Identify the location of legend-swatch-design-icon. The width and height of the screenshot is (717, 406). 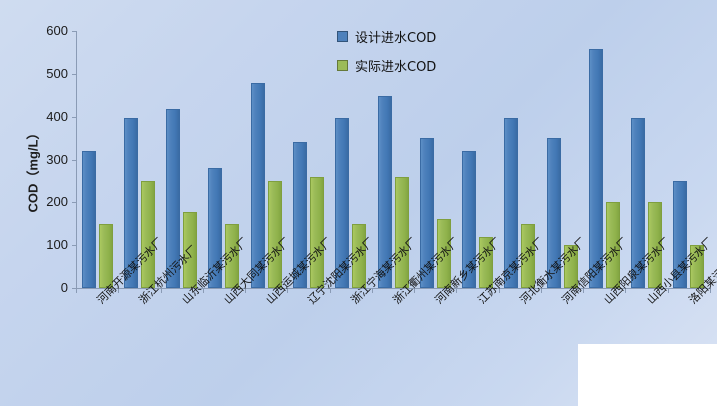
(342, 36).